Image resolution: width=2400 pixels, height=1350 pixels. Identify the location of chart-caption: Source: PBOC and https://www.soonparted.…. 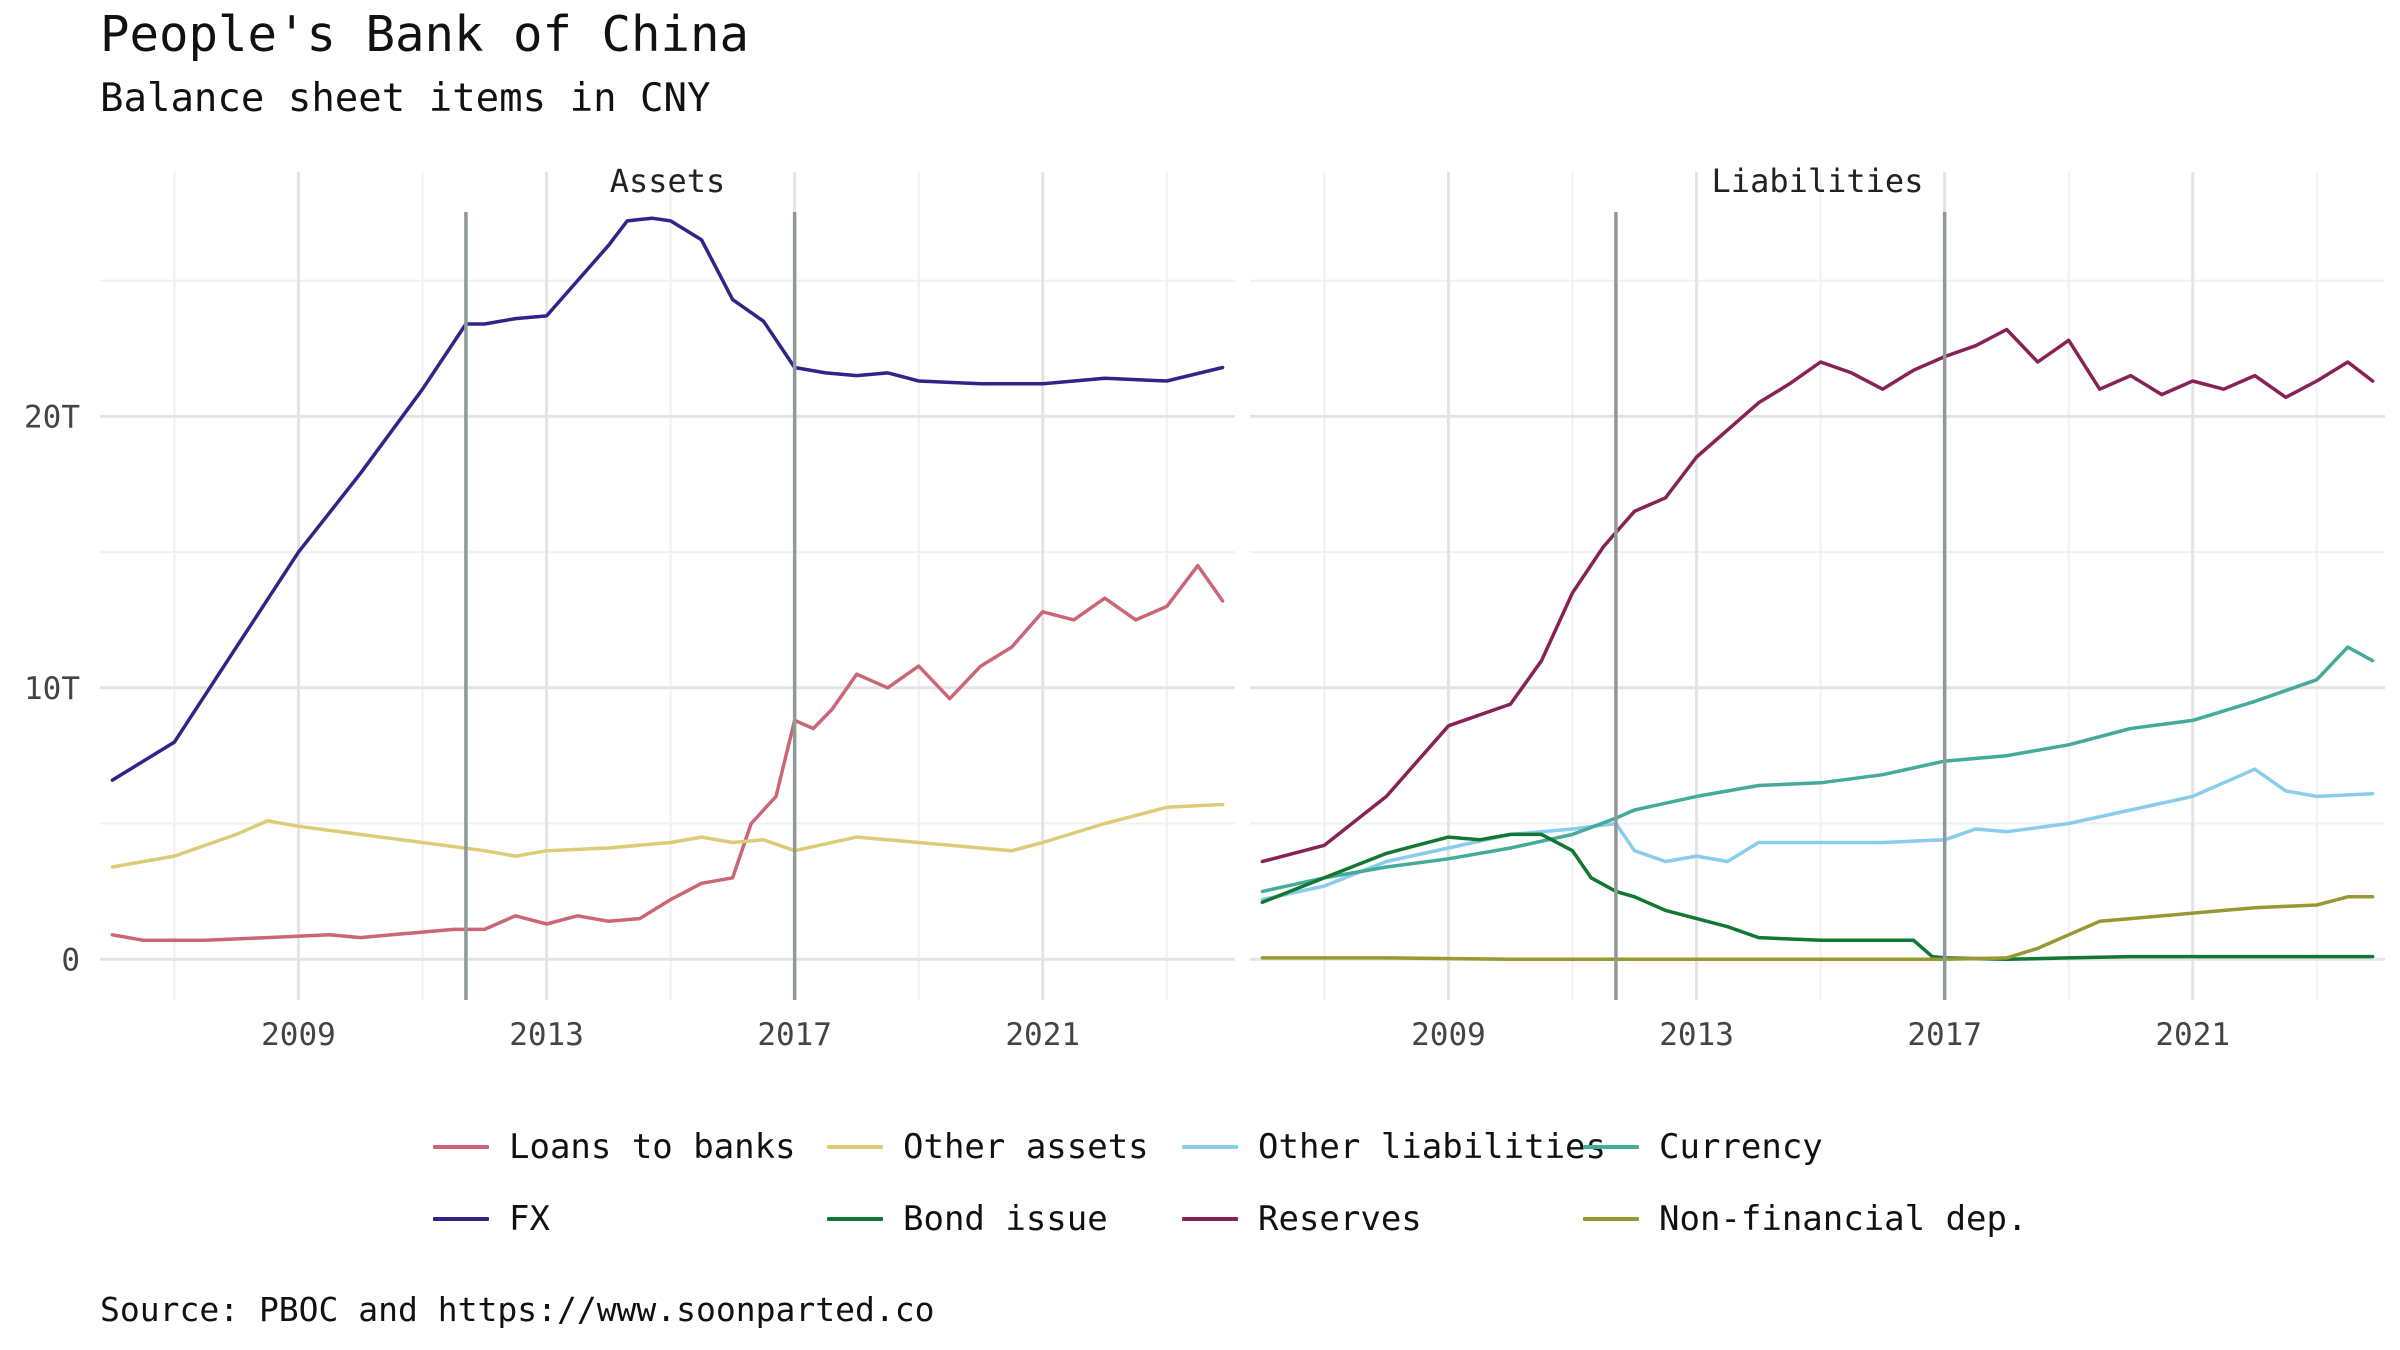
(517, 1309).